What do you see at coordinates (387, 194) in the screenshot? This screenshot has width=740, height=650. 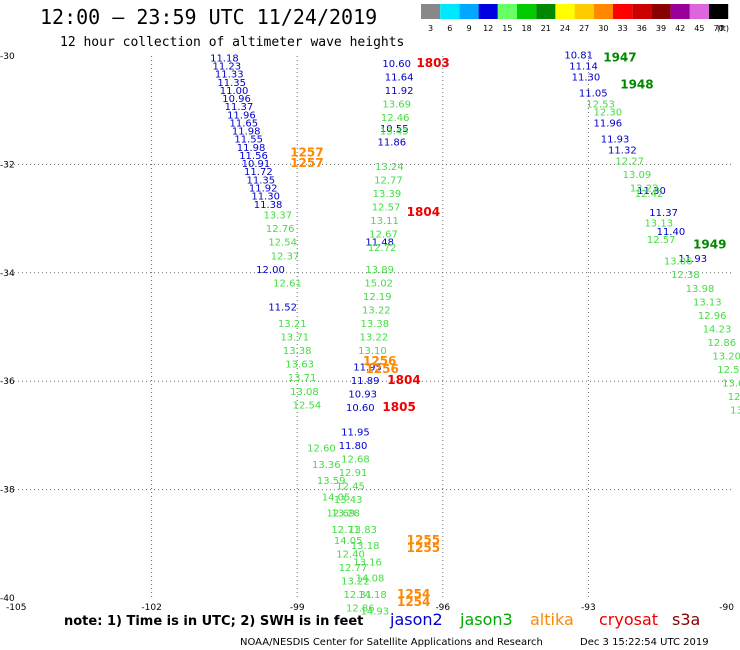 I see `swh-value: 13.39` at bounding box center [387, 194].